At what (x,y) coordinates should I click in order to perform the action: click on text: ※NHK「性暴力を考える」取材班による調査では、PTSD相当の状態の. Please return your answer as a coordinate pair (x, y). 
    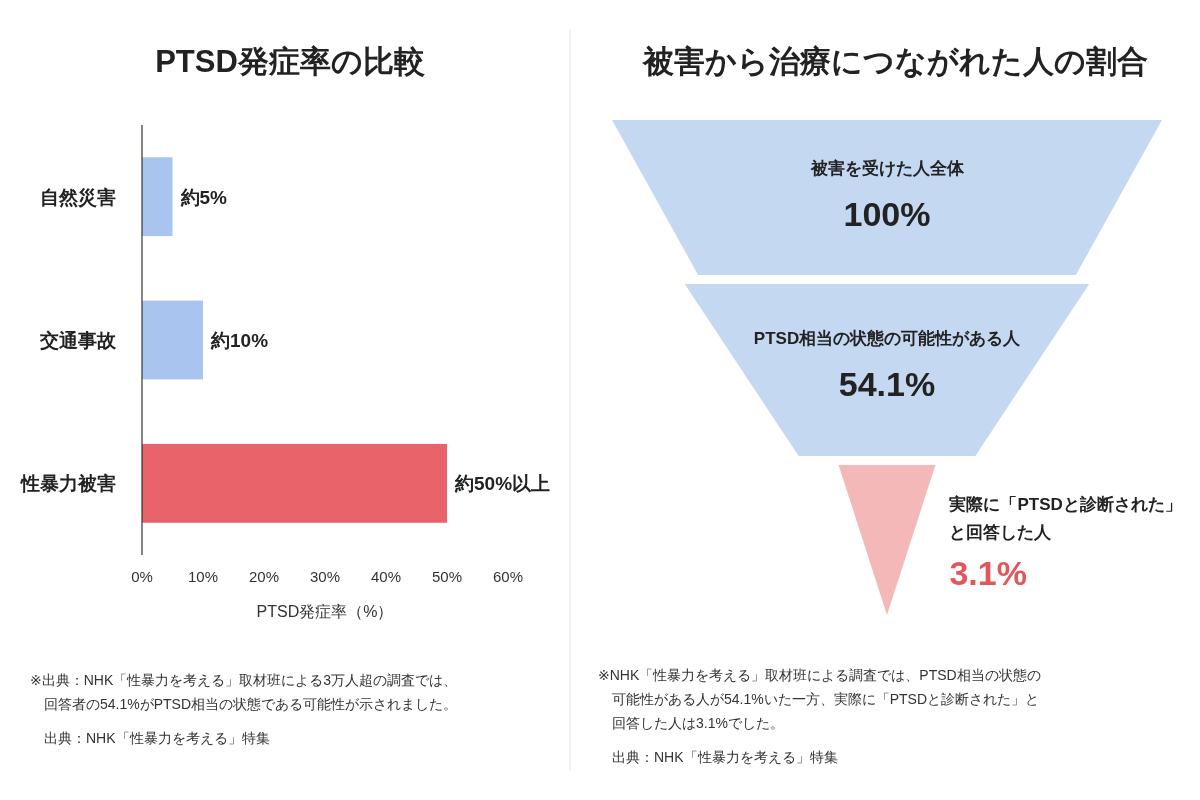
    Looking at the image, I should click on (819, 675).